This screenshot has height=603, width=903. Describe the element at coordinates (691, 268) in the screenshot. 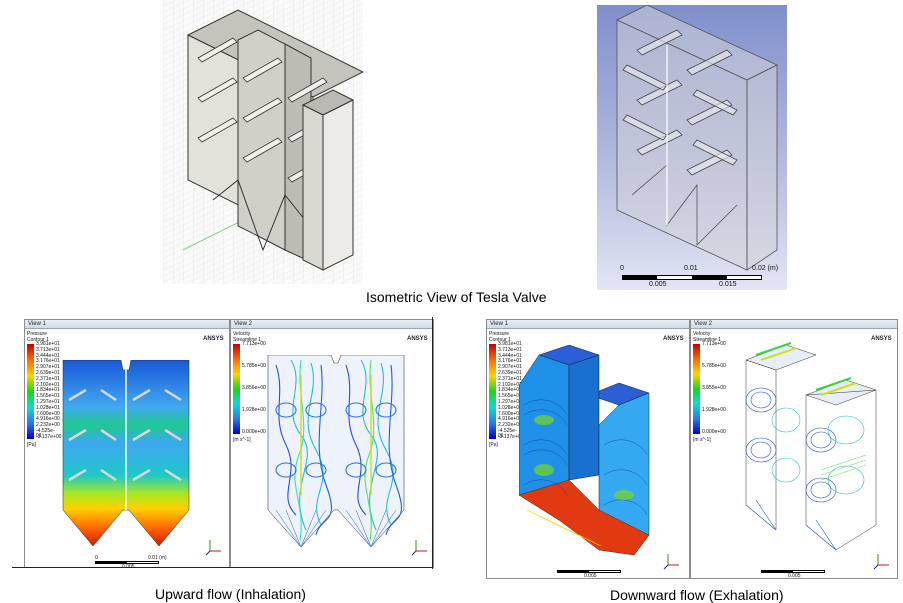

I see `top-scale-tick-1: 0.01` at that location.